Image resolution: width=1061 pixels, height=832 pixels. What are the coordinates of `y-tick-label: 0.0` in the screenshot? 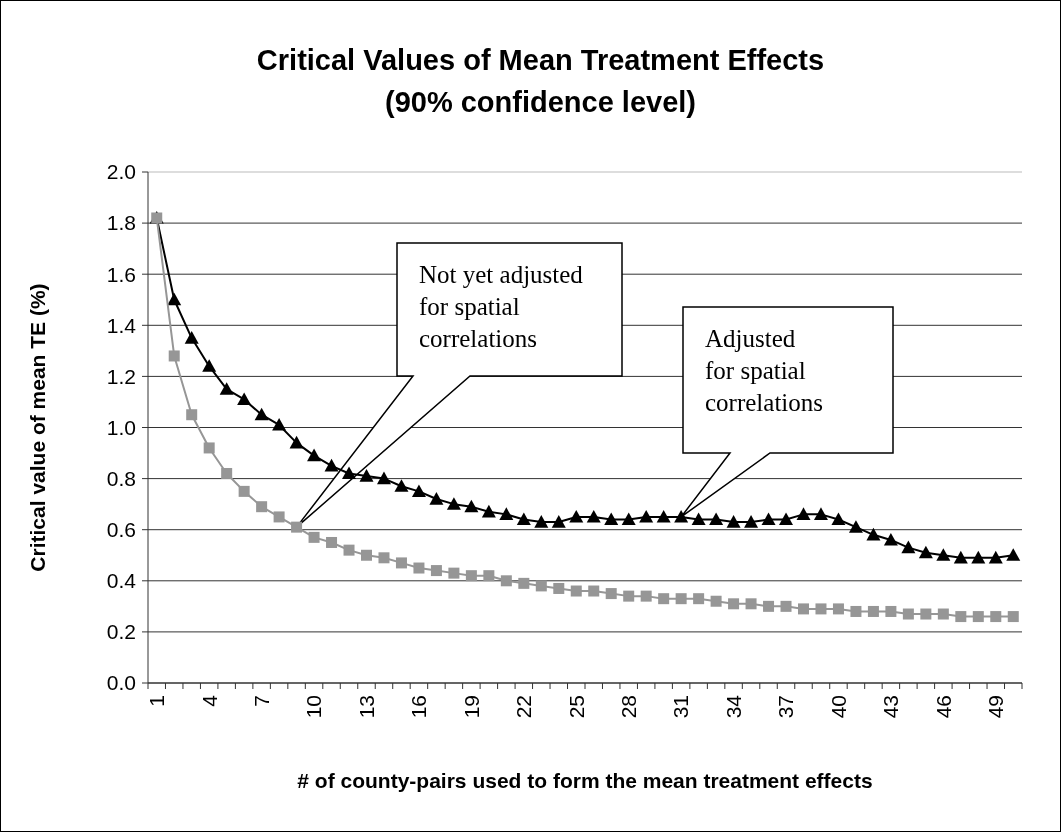 It's located at (121, 683).